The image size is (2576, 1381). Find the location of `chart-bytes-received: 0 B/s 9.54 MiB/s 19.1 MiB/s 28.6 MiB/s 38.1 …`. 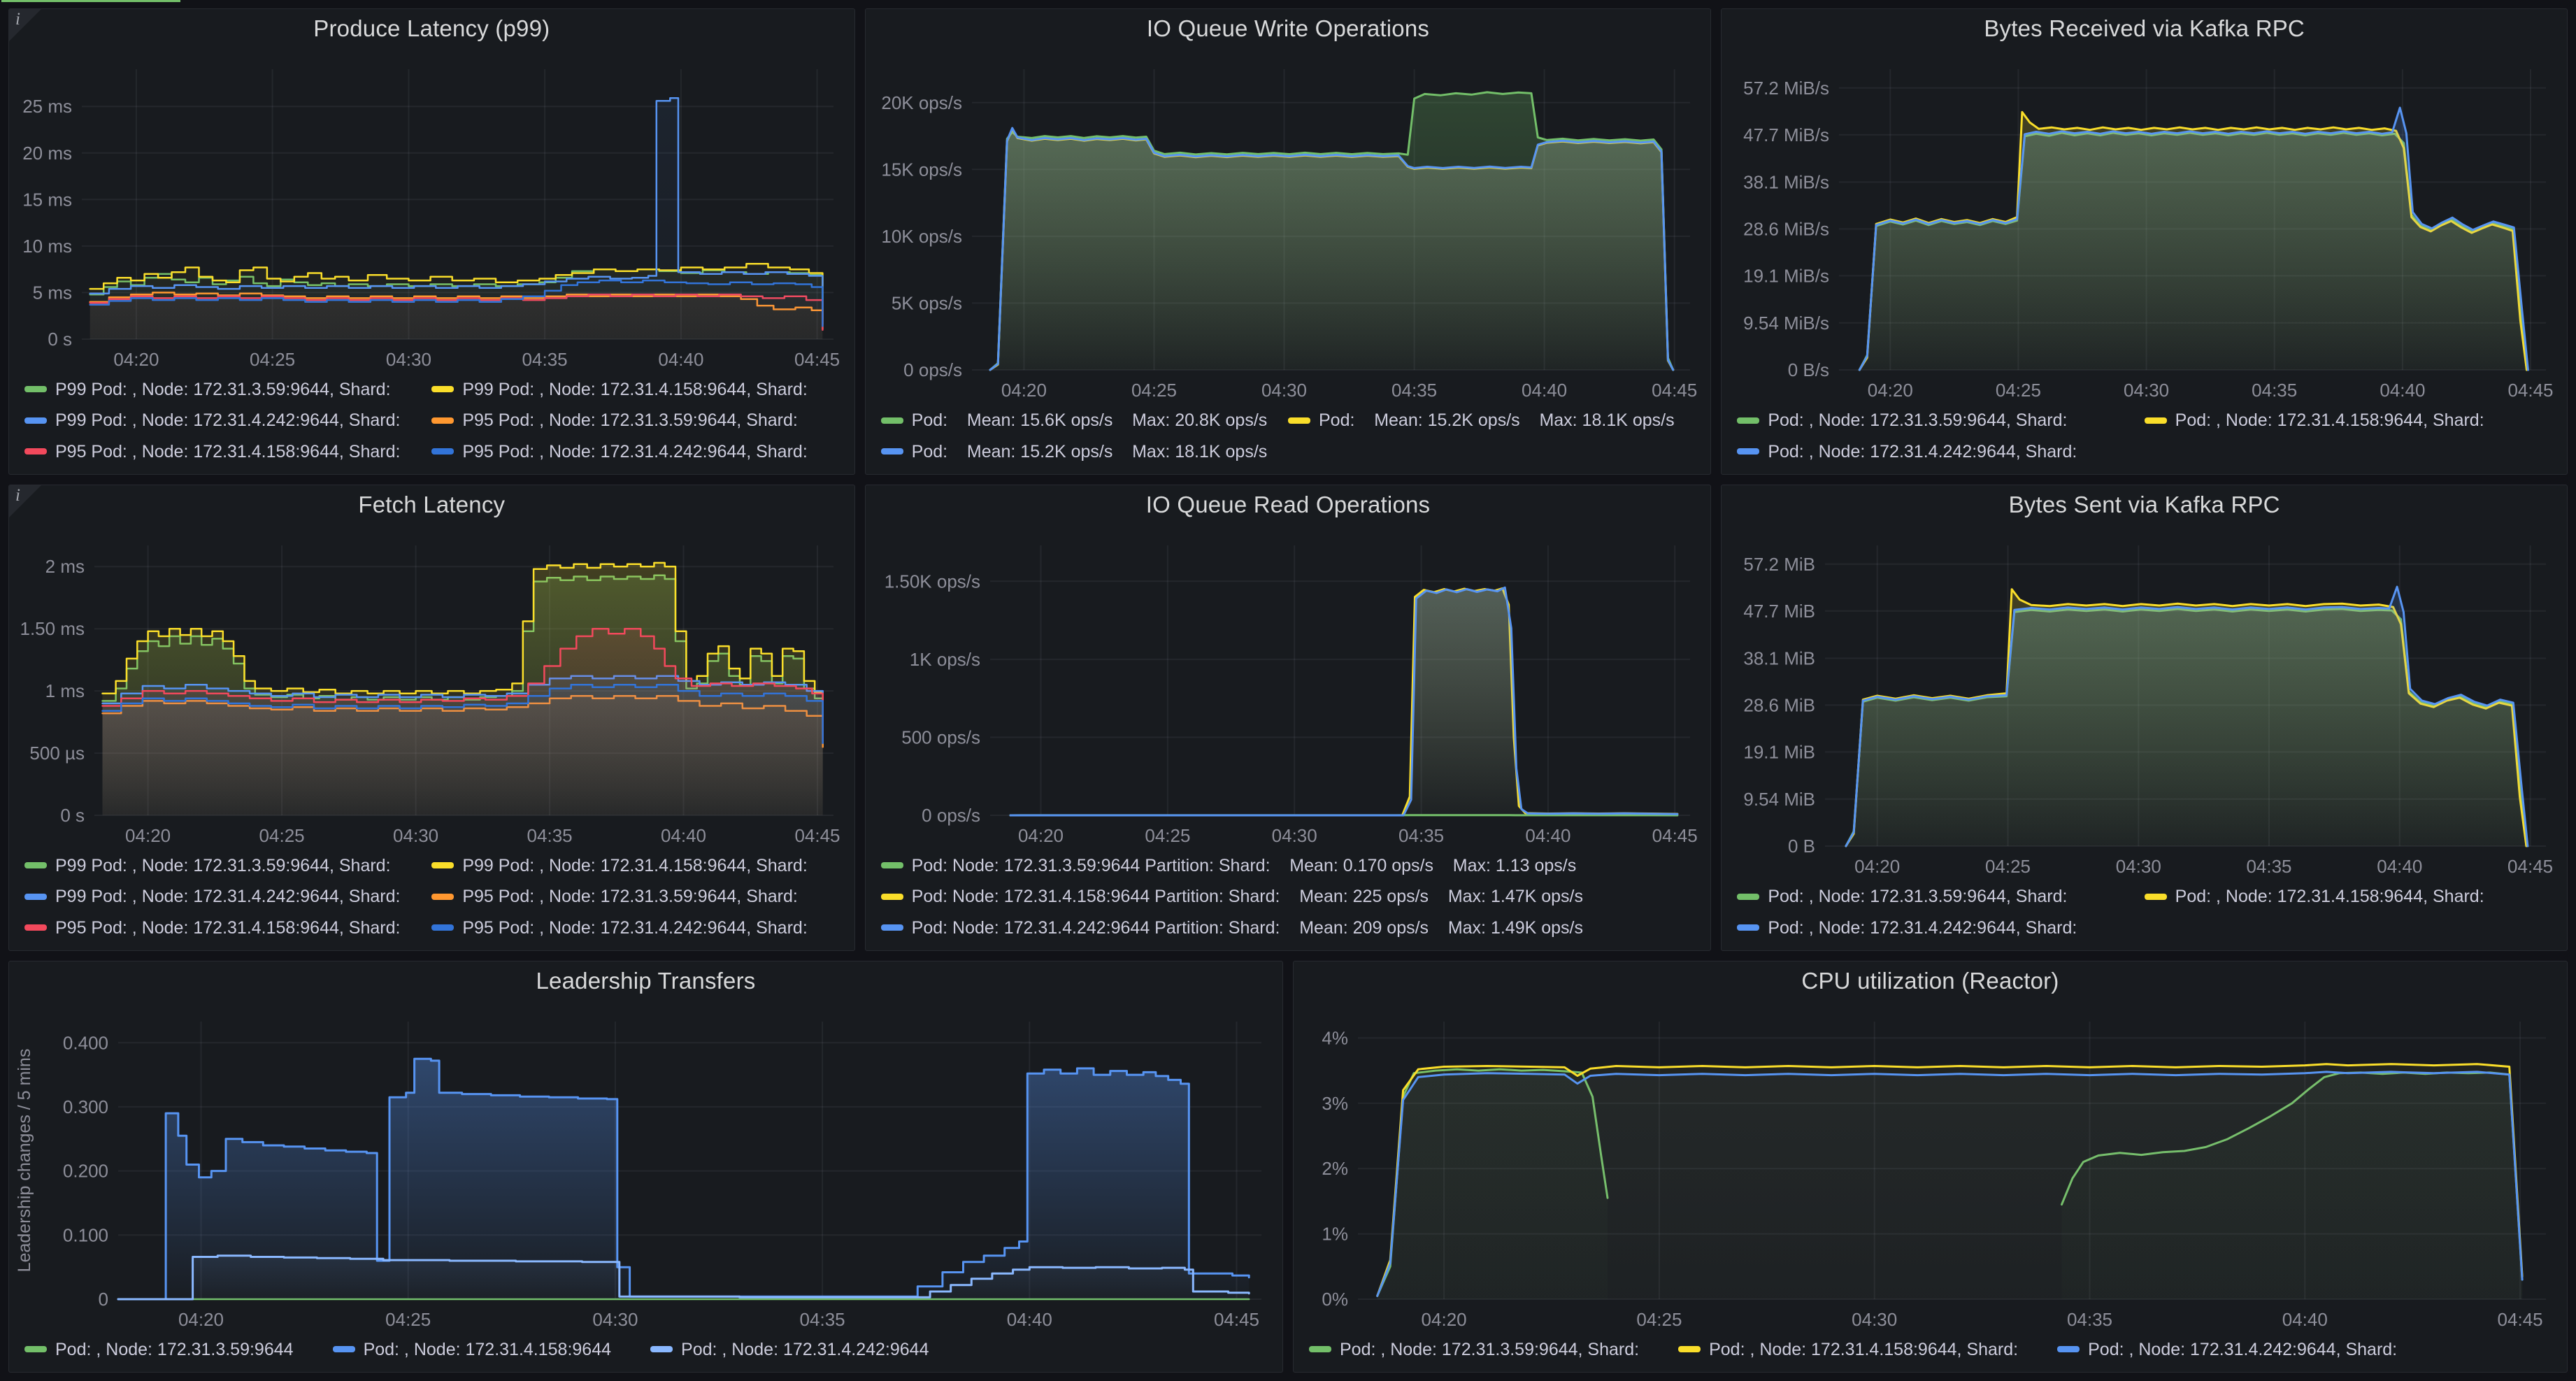

chart-bytes-received: 0 B/s 9.54 MiB/s 19.1 MiB/s 28.6 MiB/s 38.1 … is located at coordinates (2144, 227).